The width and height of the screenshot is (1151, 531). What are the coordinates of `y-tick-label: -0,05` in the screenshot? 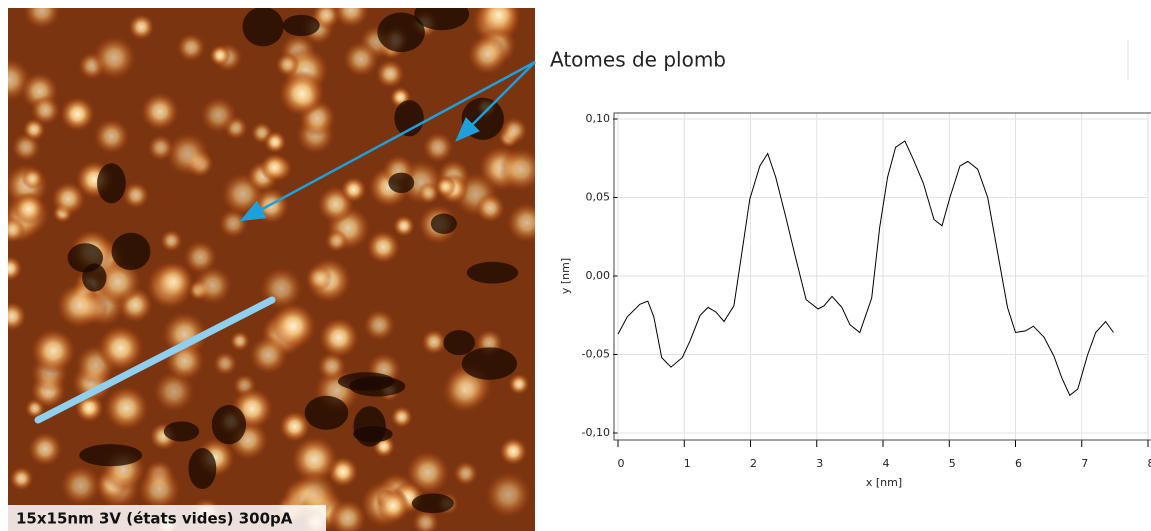 It's located at (596, 354).